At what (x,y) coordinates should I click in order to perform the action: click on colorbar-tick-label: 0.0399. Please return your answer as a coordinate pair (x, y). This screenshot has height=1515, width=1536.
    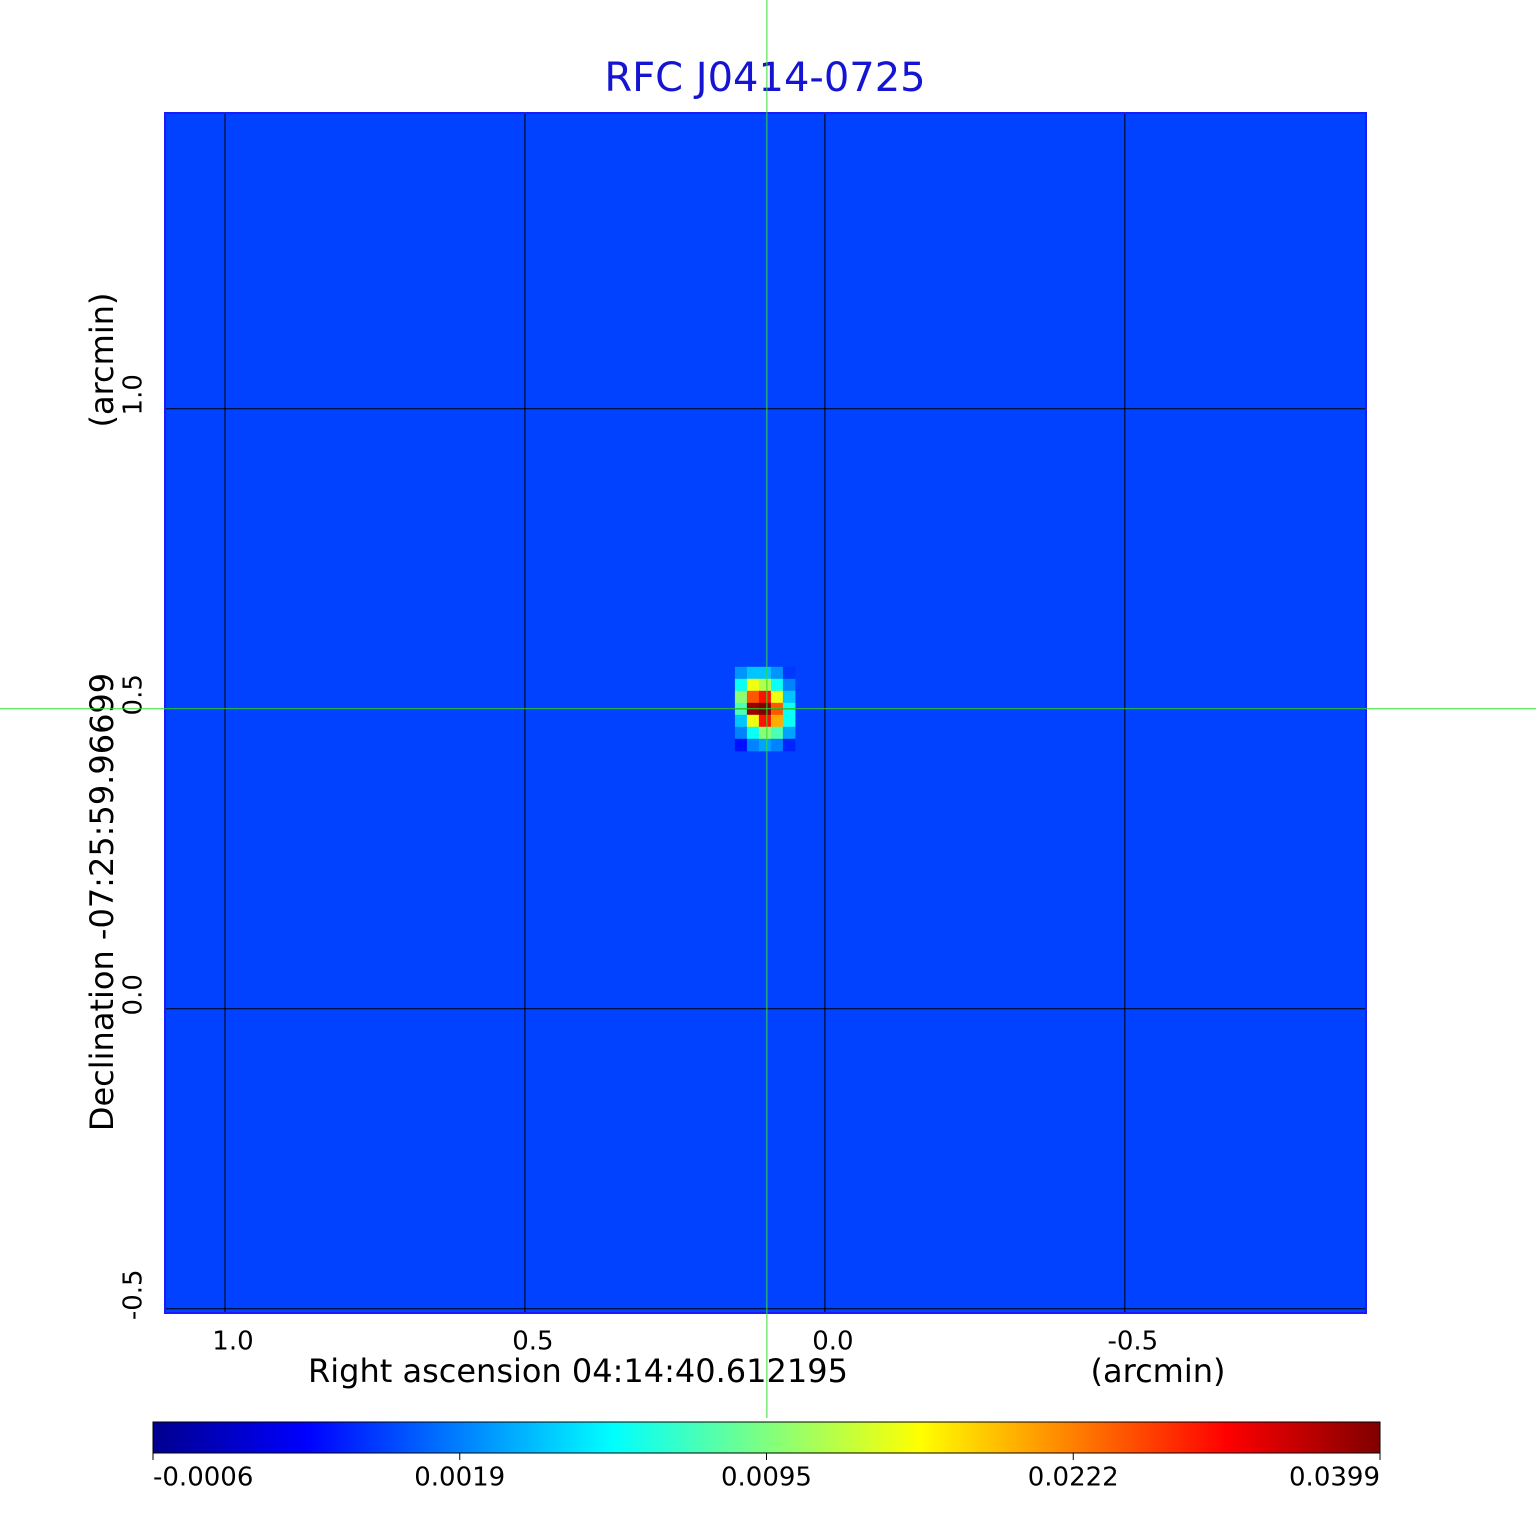
    Looking at the image, I should click on (1334, 1478).